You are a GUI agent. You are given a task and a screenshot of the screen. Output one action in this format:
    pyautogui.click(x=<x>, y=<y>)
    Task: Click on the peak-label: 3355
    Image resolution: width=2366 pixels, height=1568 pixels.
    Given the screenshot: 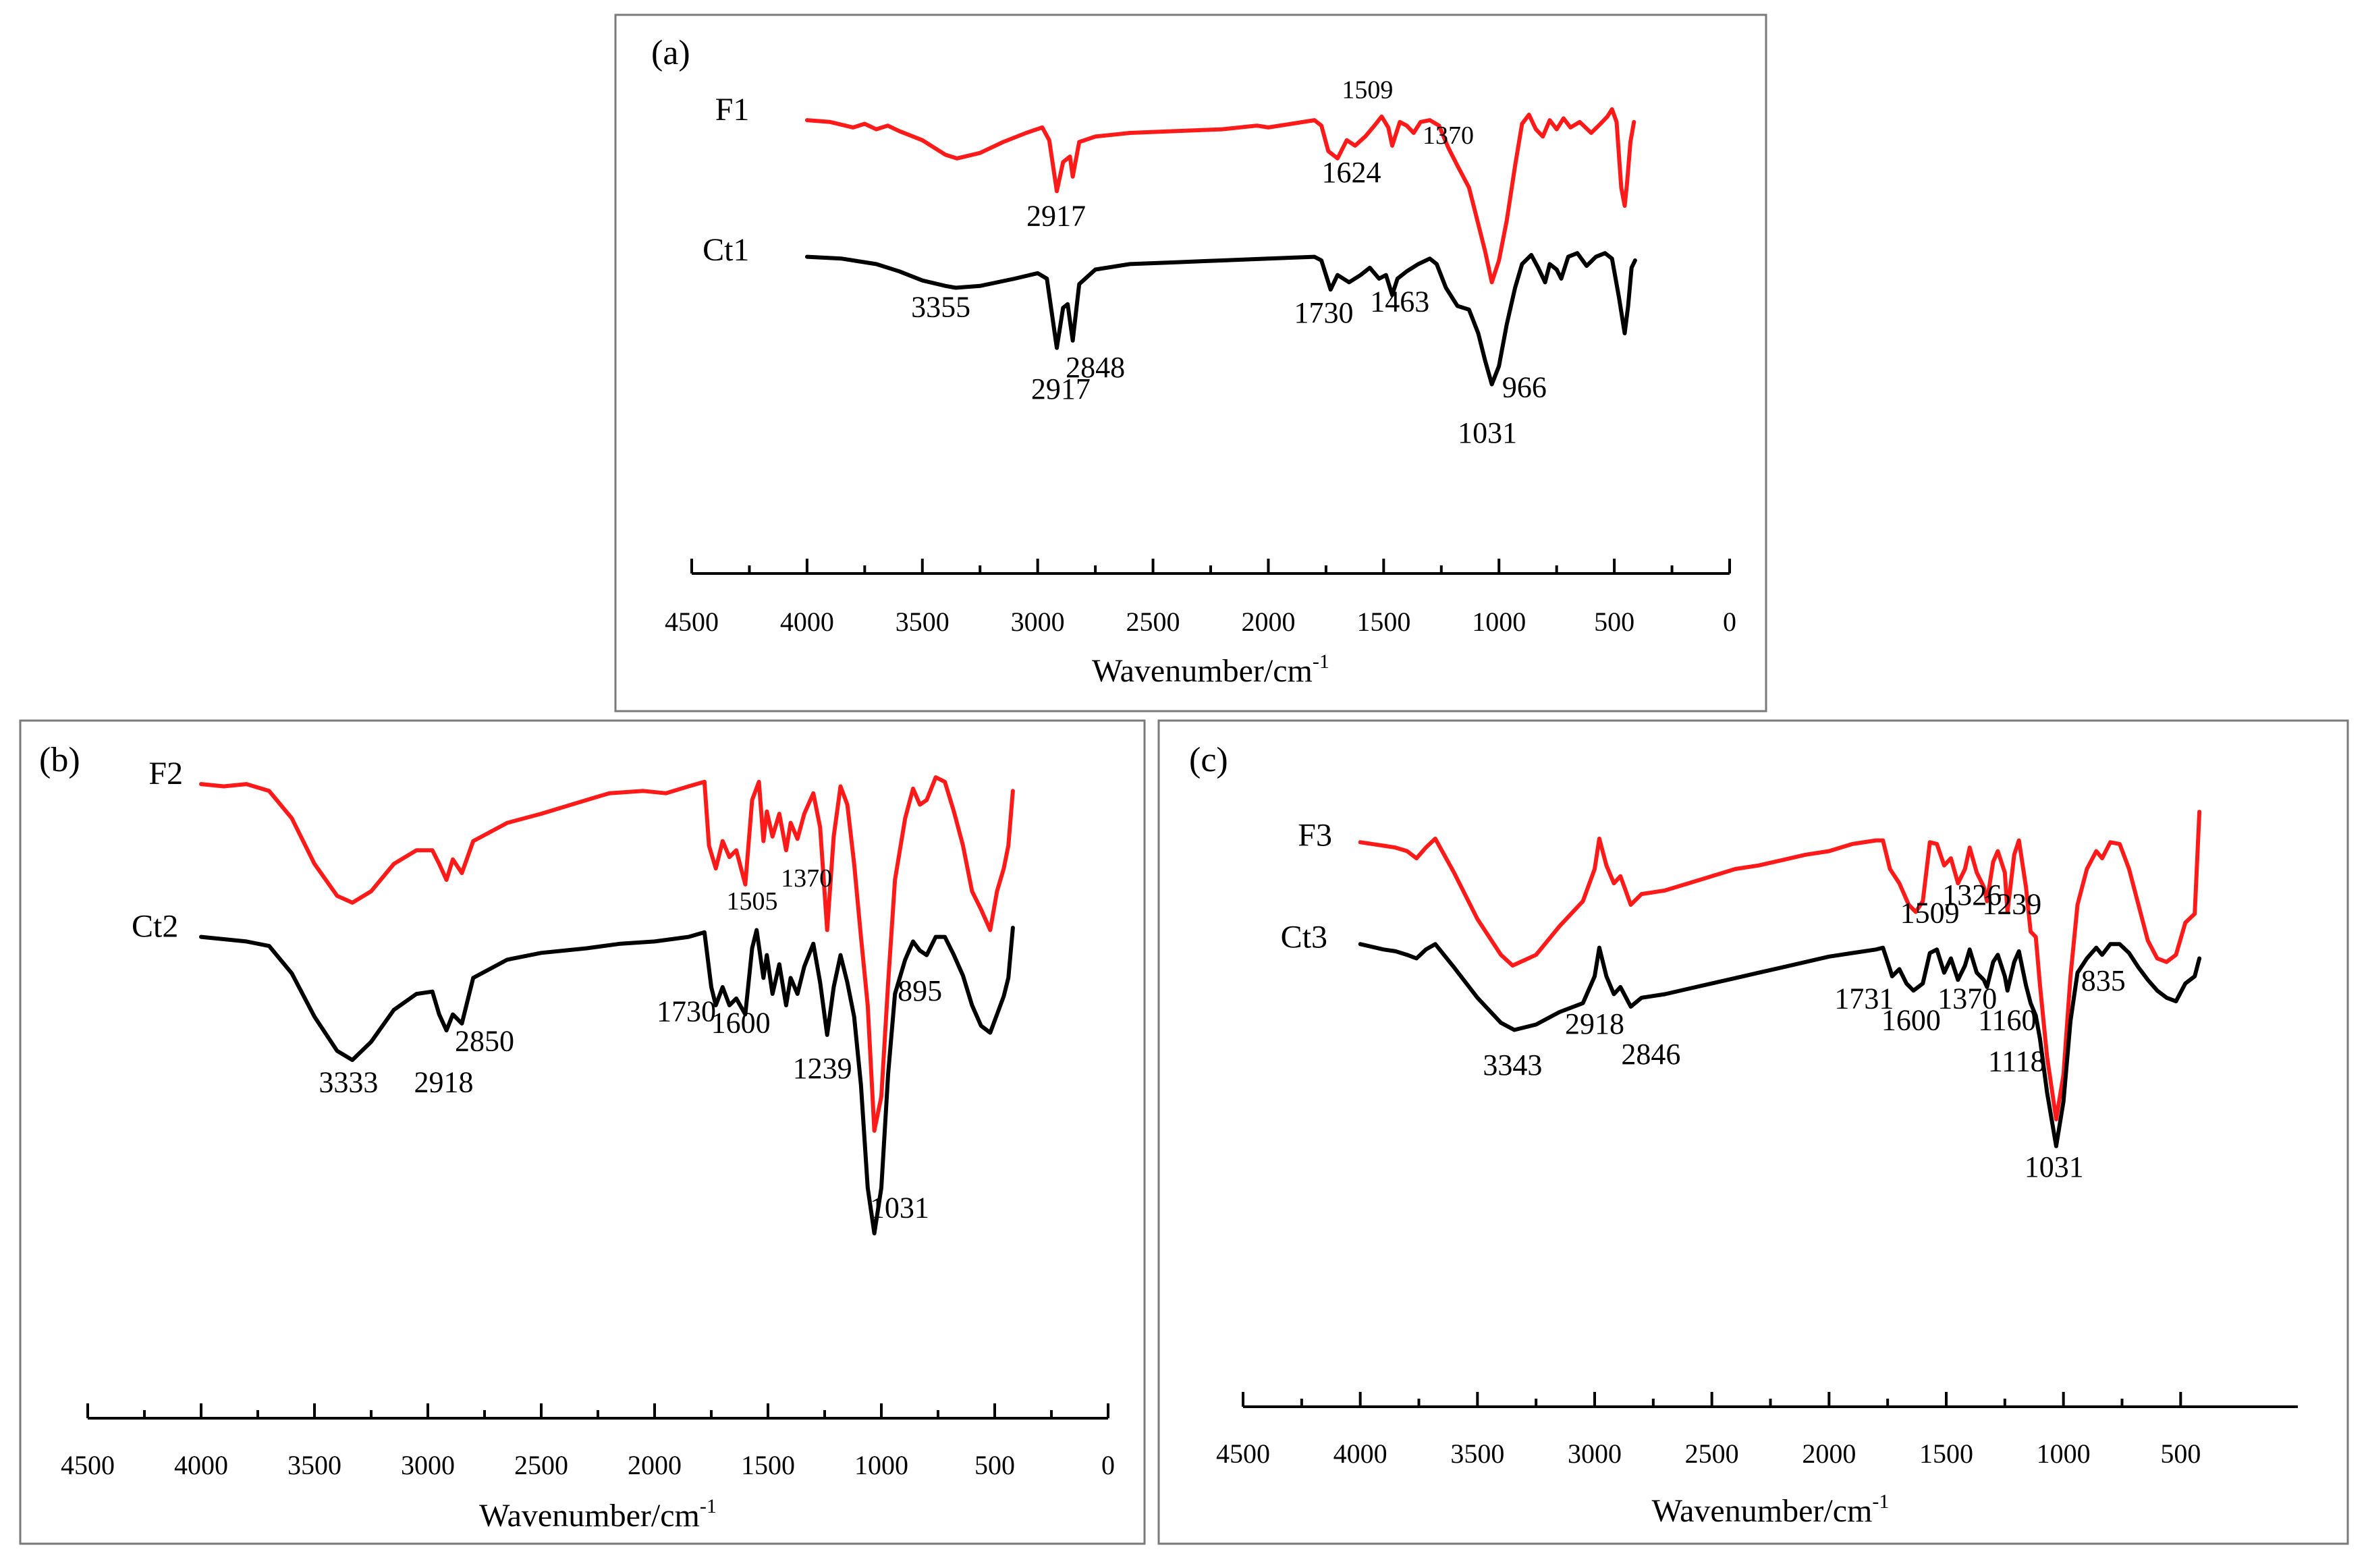 What is the action you would take?
    pyautogui.click(x=940, y=307)
    